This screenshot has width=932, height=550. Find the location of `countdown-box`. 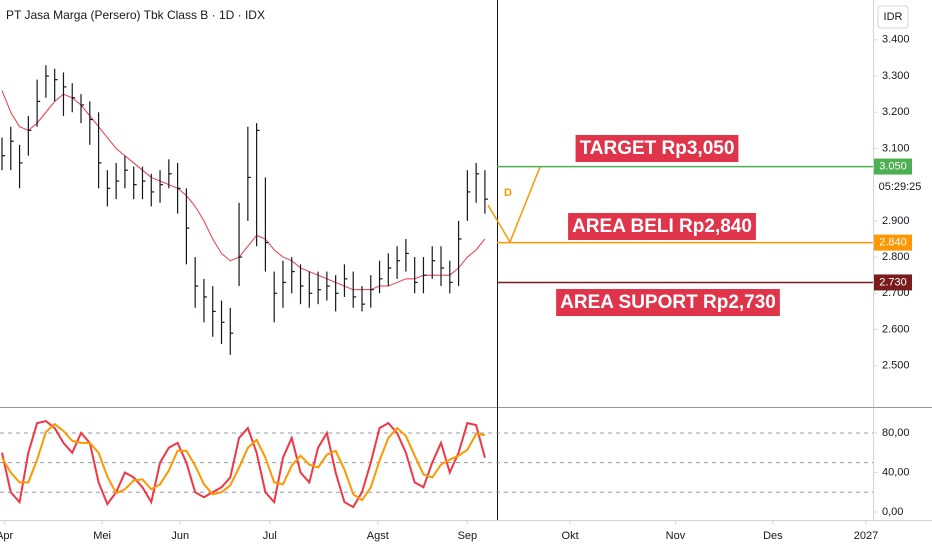

countdown-box is located at coordinates (900, 186).